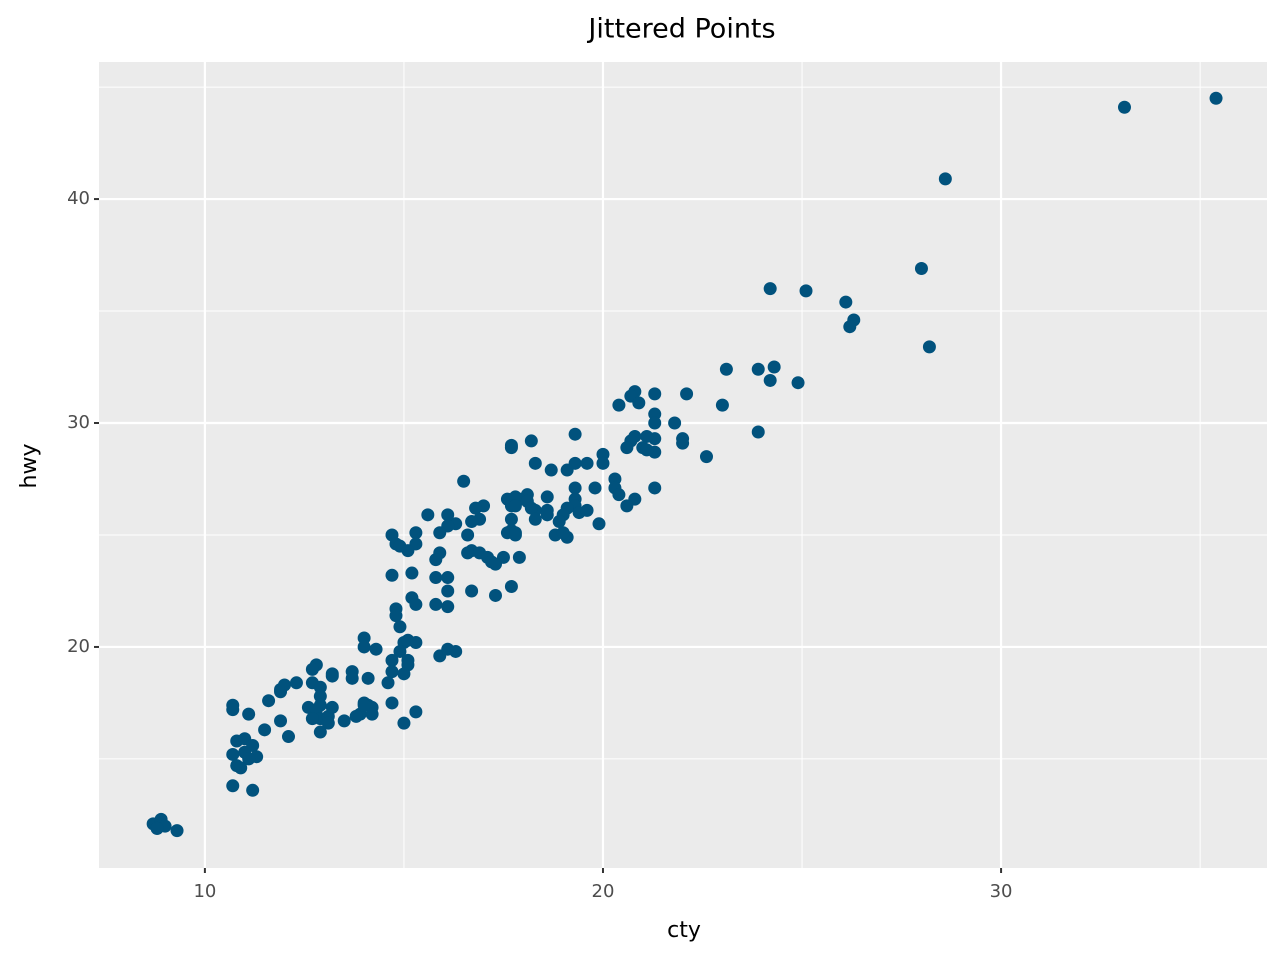 The image size is (1280, 964). I want to click on y-axis-label: hwy, so click(29, 466).